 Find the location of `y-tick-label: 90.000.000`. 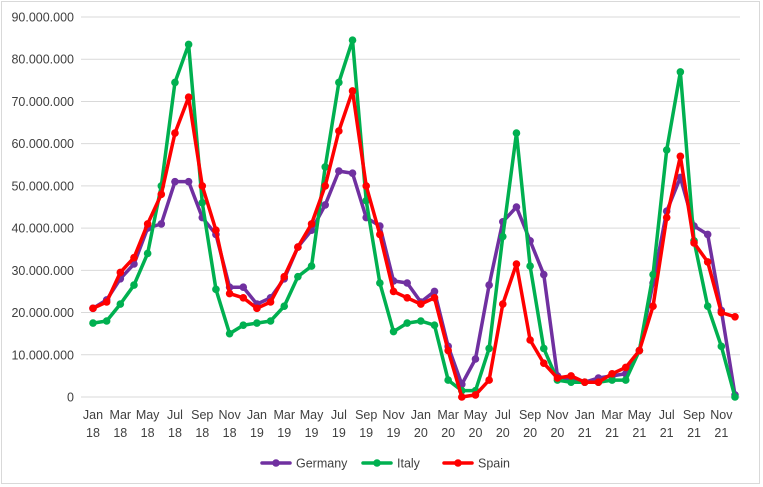

y-tick-label: 90.000.000 is located at coordinates (42, 18).